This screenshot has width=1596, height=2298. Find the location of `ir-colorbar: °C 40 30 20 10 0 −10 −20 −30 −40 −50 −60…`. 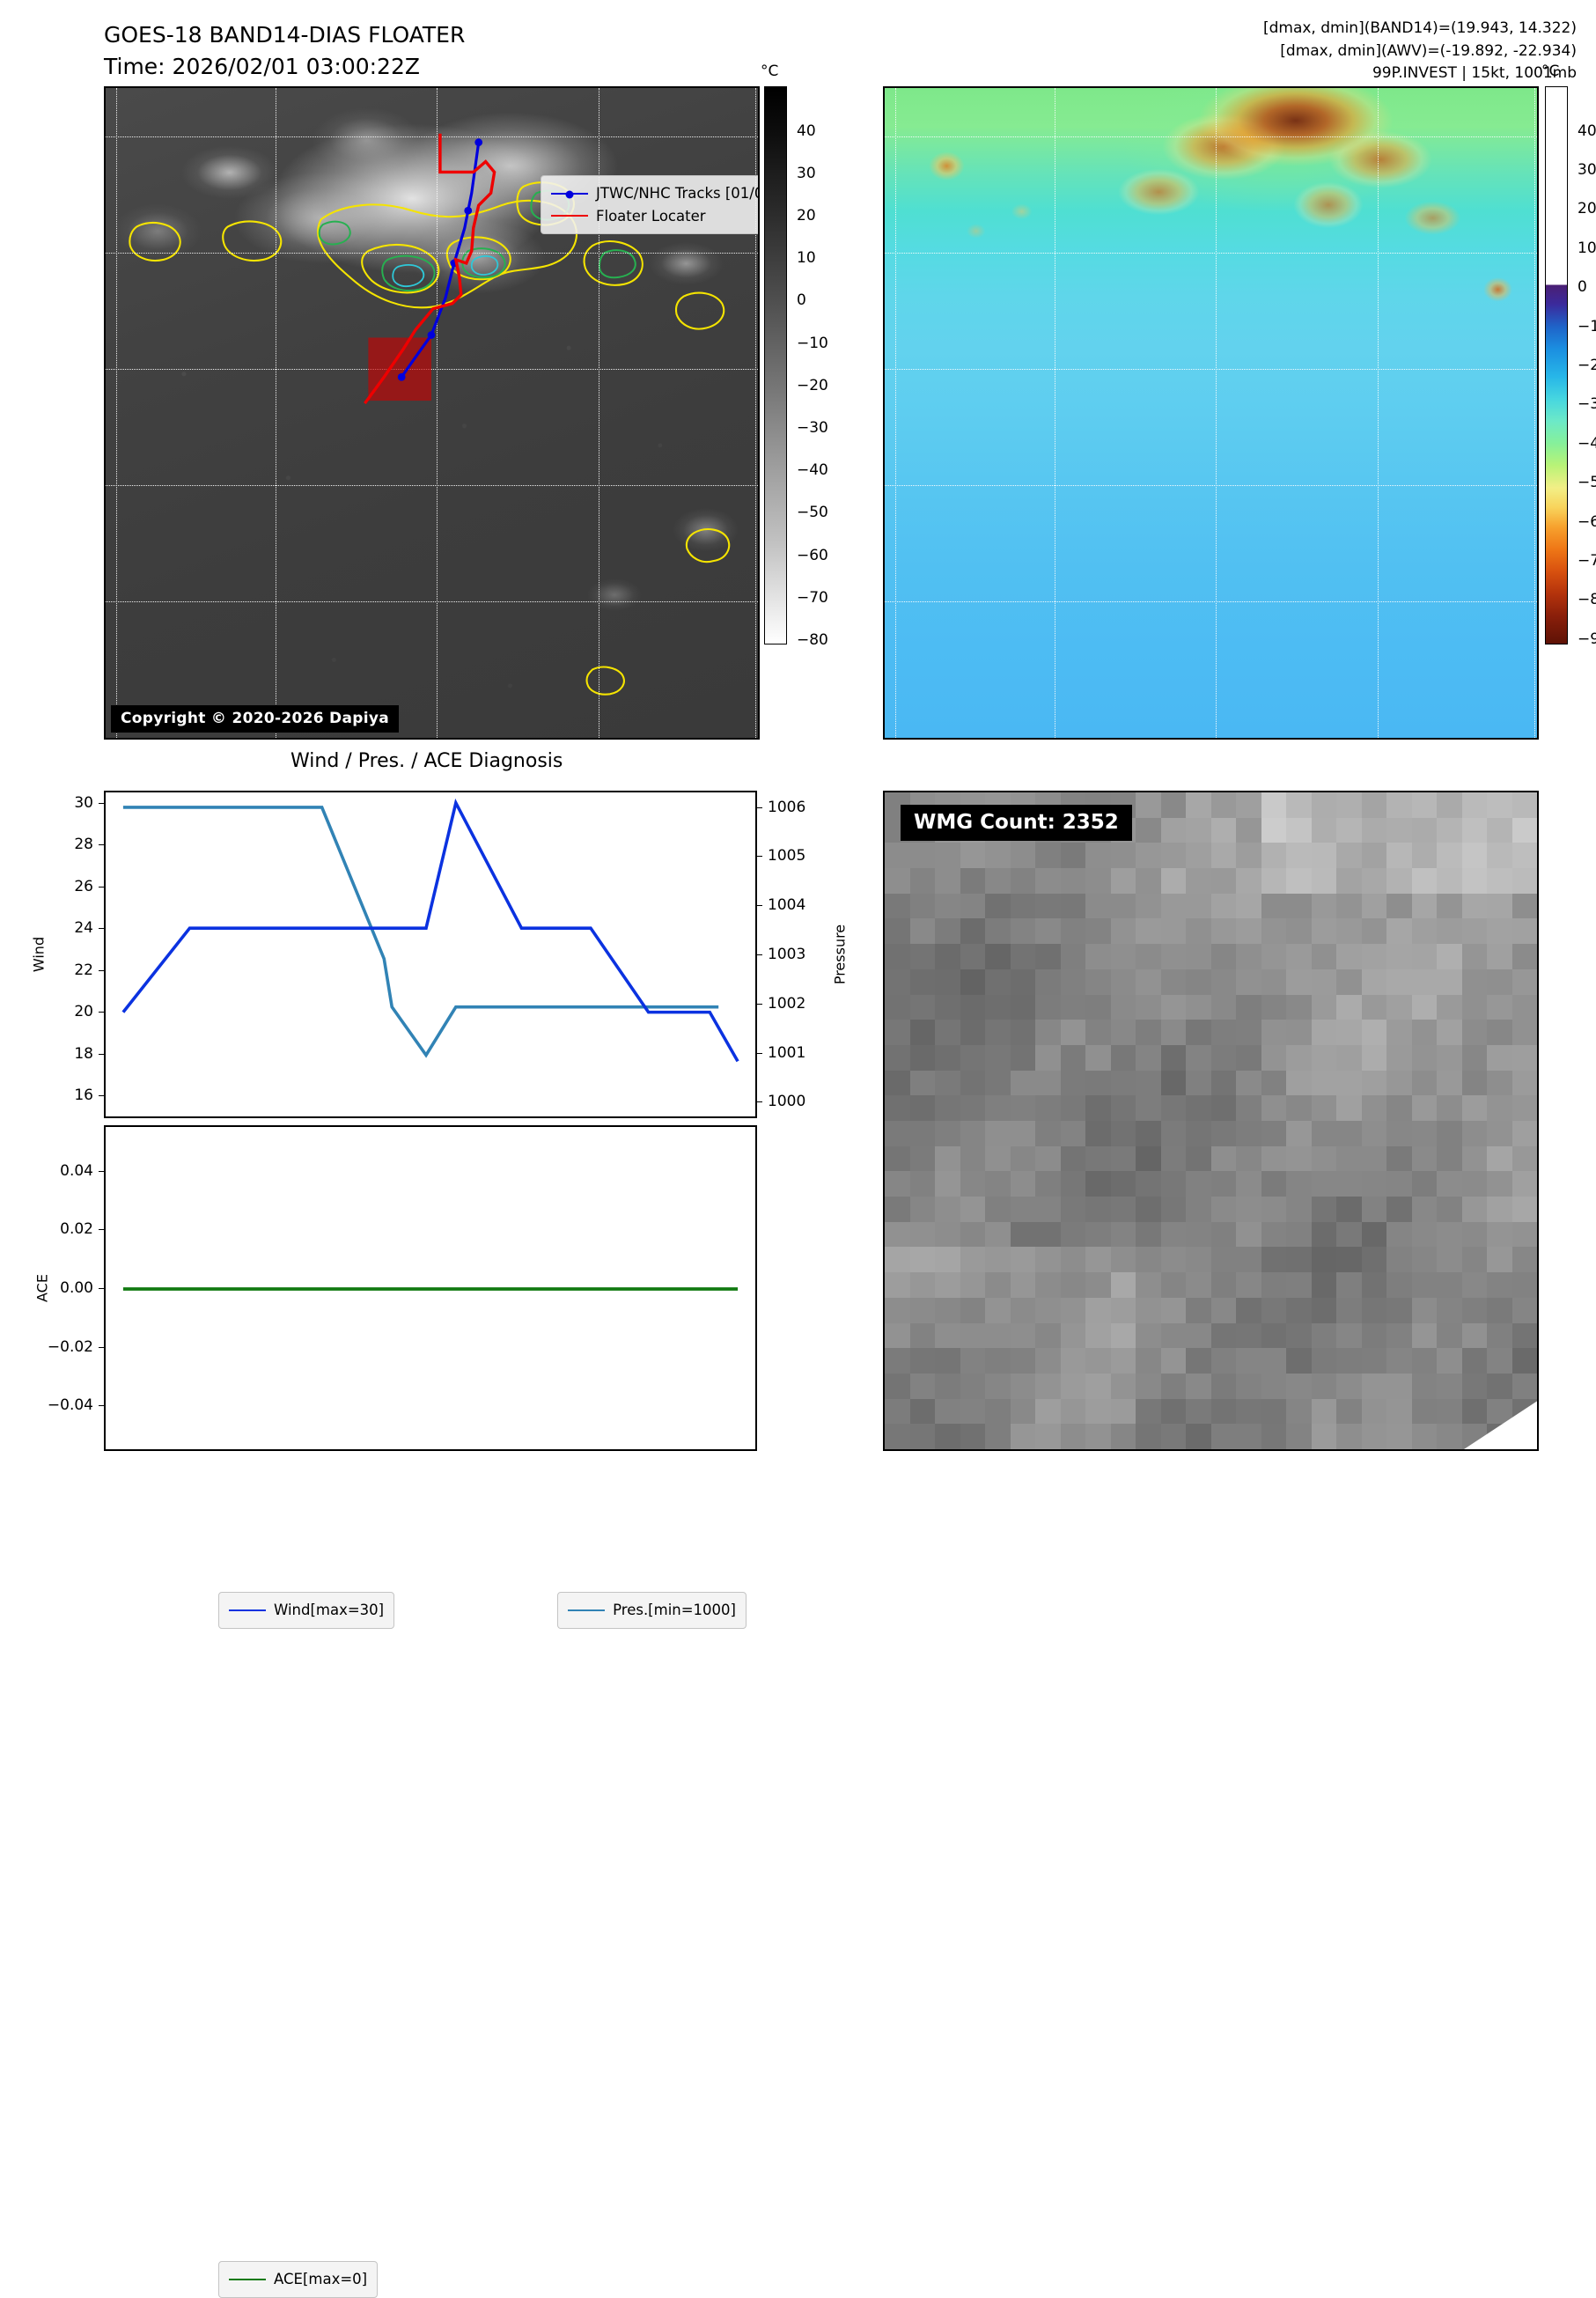

ir-colorbar: °C 40 30 20 10 0 −10 −20 −30 −40 −50 −60… is located at coordinates (795, 356).